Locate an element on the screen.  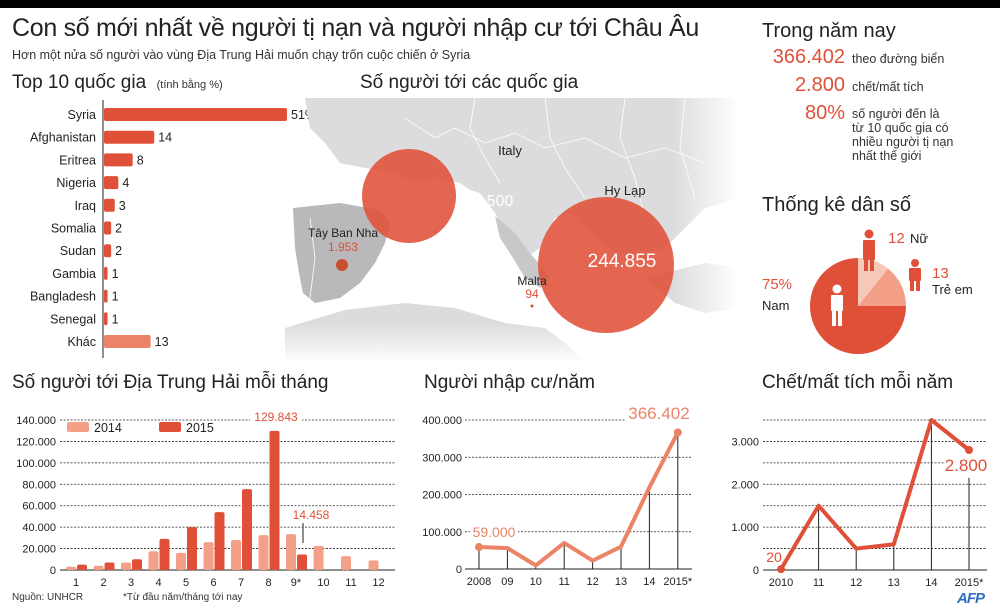
monthly-xtick: 9* is located at coordinates (296, 582).